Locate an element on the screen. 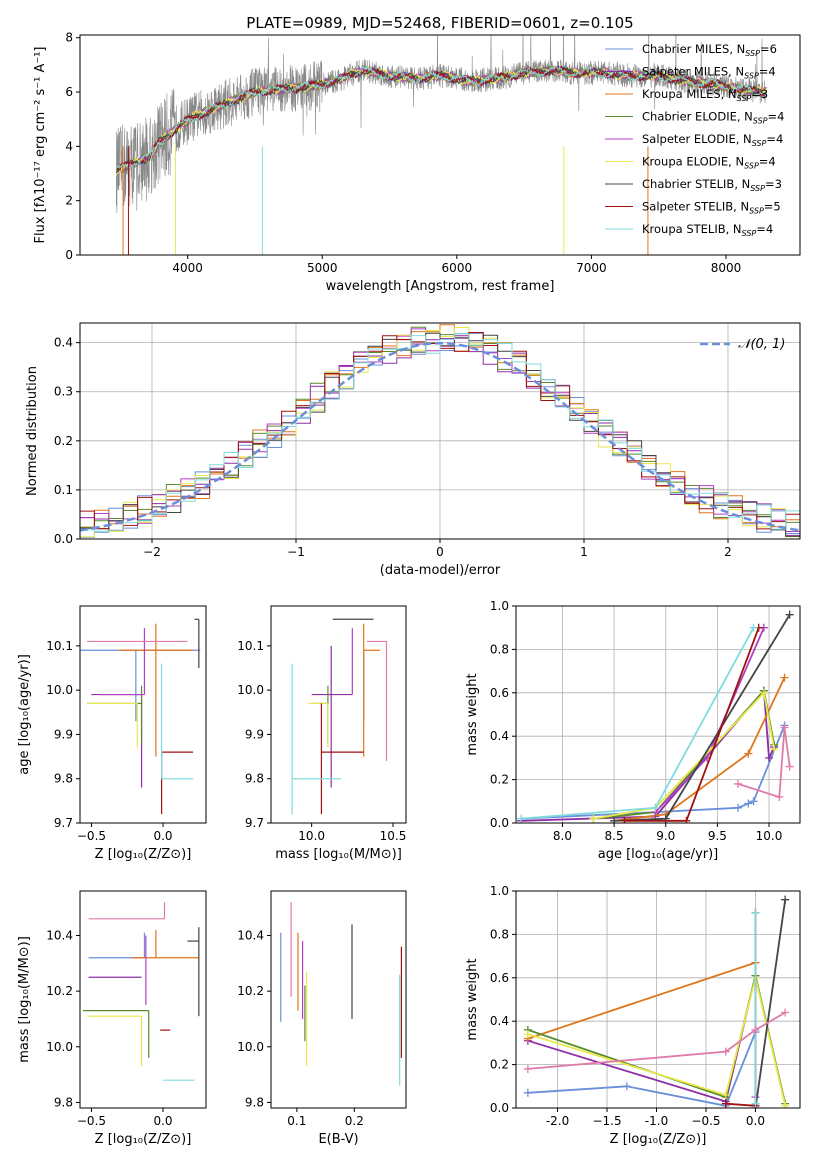  y-tick-label: 2 is located at coordinates (69, 201).